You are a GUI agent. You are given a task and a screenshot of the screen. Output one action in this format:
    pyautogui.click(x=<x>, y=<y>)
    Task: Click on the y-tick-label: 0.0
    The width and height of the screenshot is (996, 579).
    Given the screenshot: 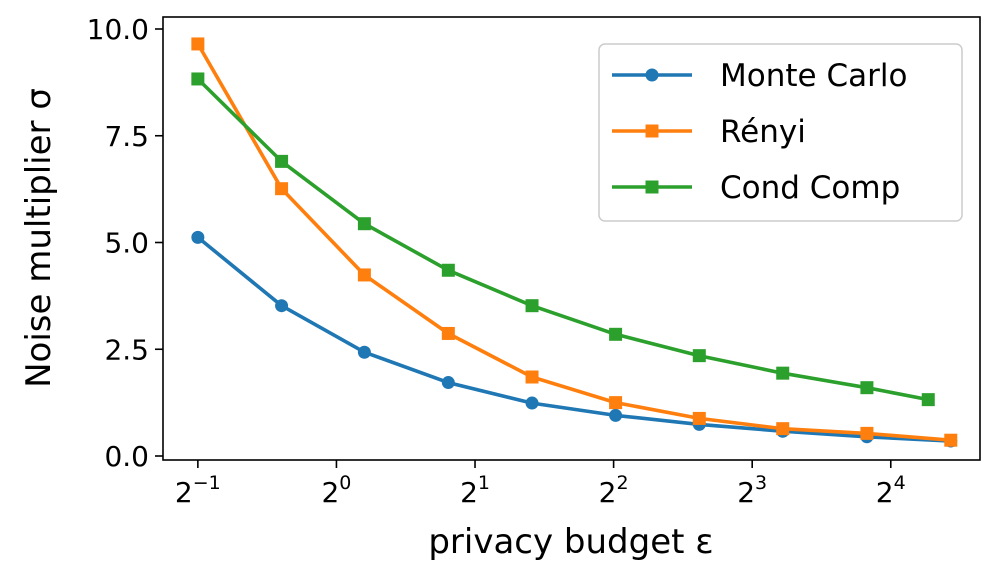 What is the action you would take?
    pyautogui.click(x=126, y=456)
    